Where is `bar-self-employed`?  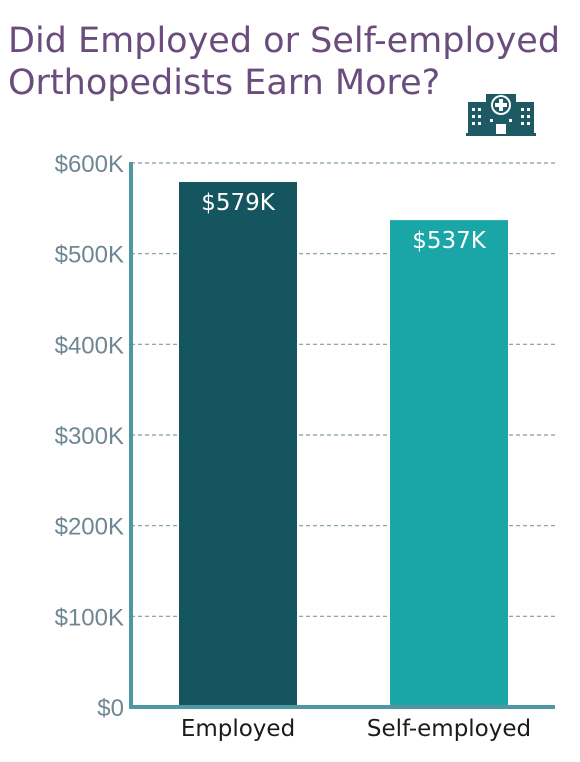
bar-self-employed is located at coordinates (449, 463).